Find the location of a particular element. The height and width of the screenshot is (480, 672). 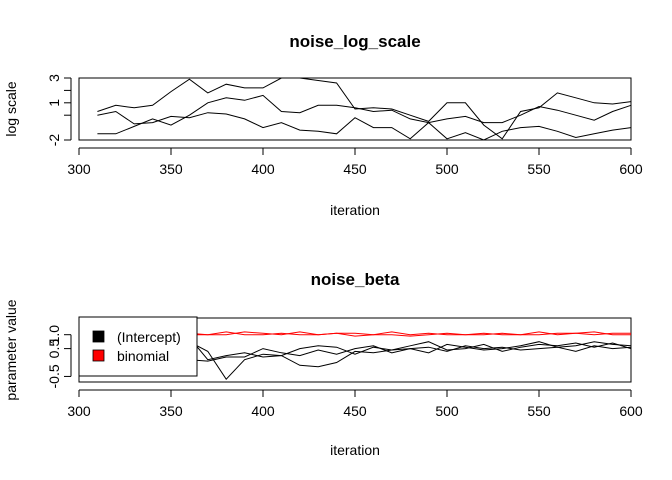

legend-label: (Intercept) is located at coordinates (149, 337).